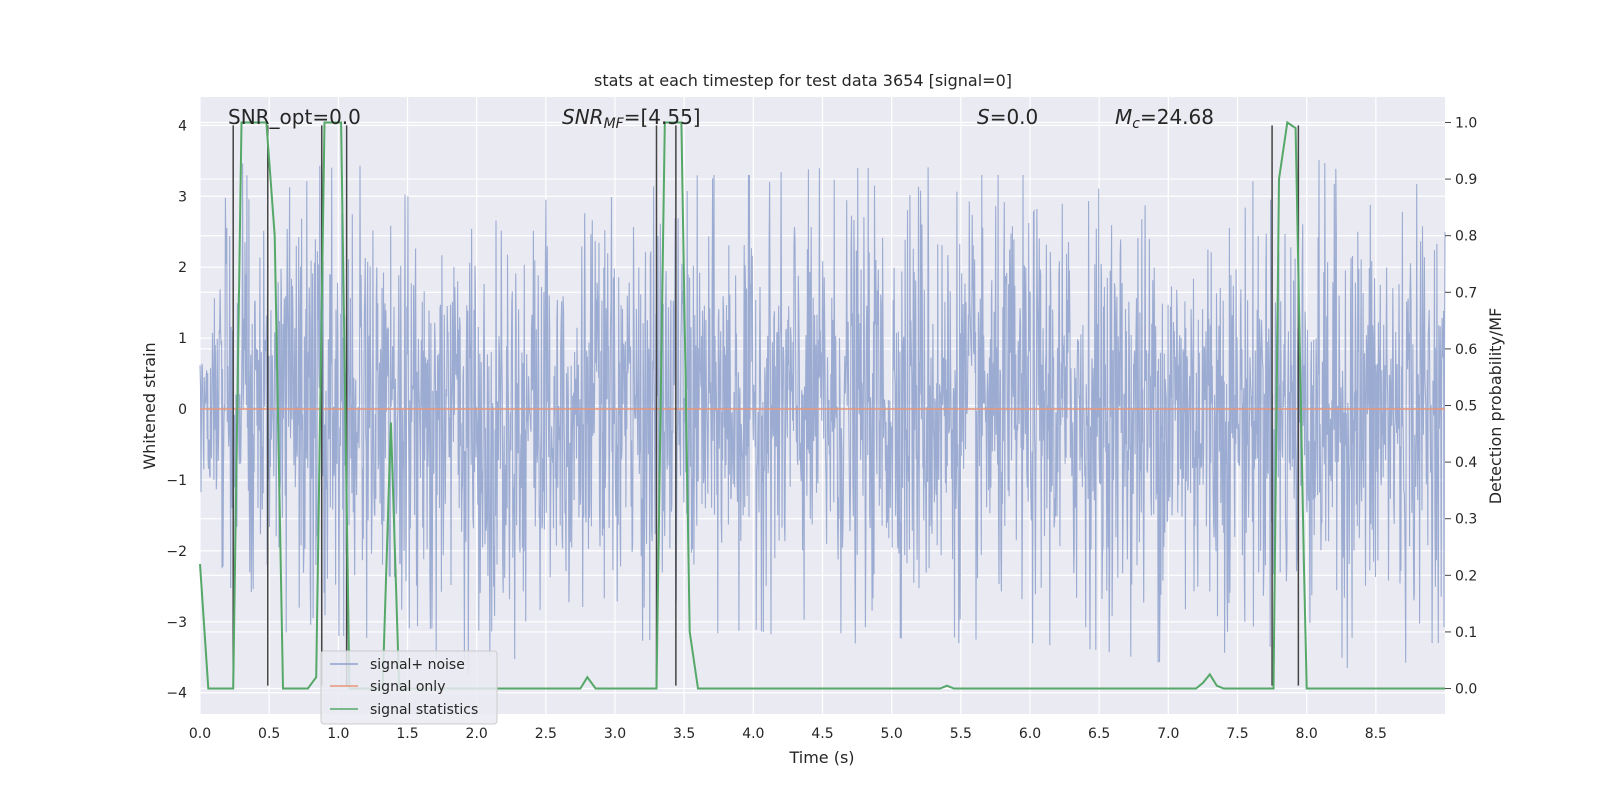  What do you see at coordinates (1466, 293) in the screenshot?
I see `y2-tick-label-3: 0.7` at bounding box center [1466, 293].